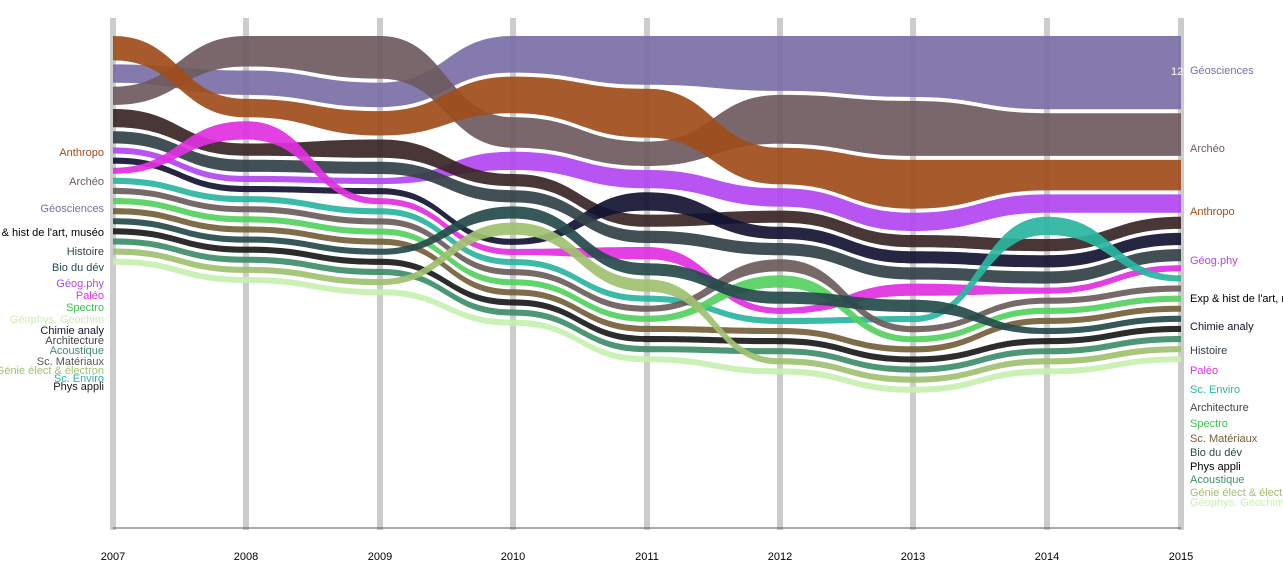 This screenshot has height=565, width=1283. I want to click on right-label-phys-appli: Phys appli, so click(1215, 467).